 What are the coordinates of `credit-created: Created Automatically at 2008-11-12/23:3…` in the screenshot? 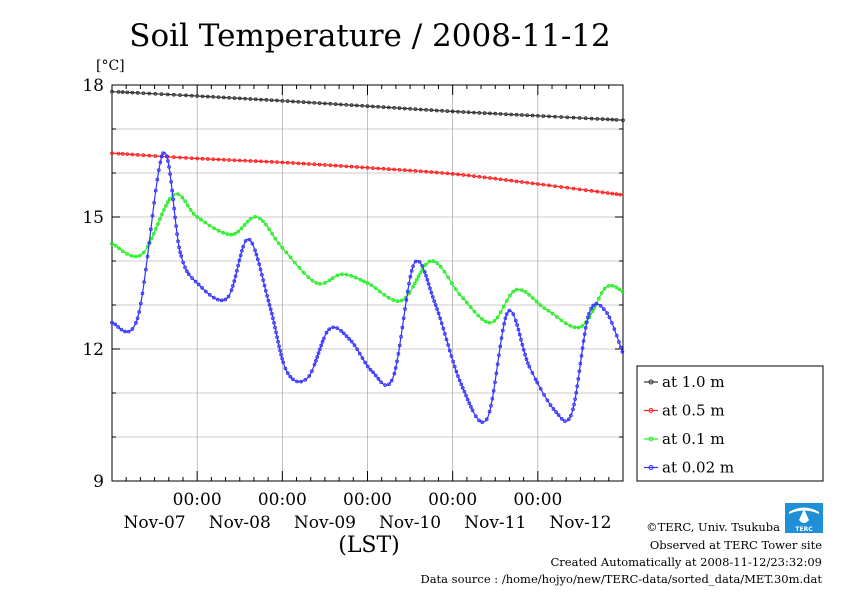 It's located at (687, 562).